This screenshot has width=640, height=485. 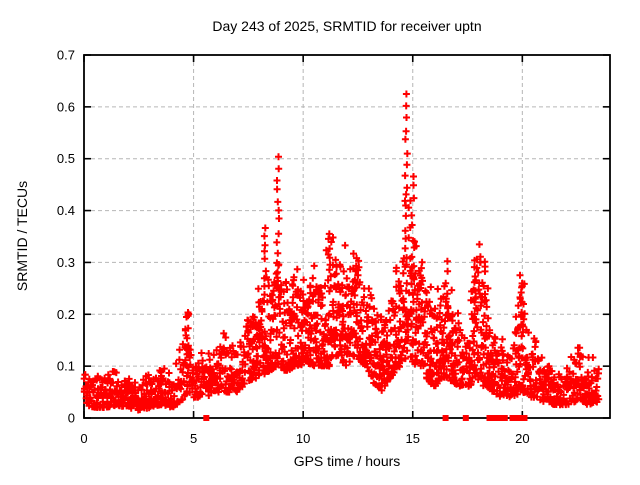 What do you see at coordinates (83, 438) in the screenshot?
I see `x-tick-label: 0` at bounding box center [83, 438].